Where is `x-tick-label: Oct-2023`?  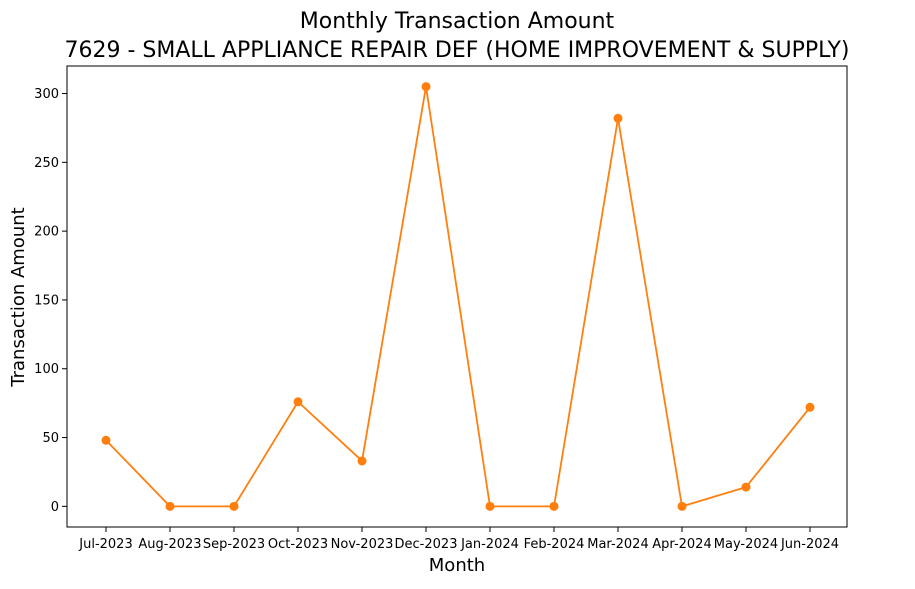 x-tick-label: Oct-2023 is located at coordinates (298, 544).